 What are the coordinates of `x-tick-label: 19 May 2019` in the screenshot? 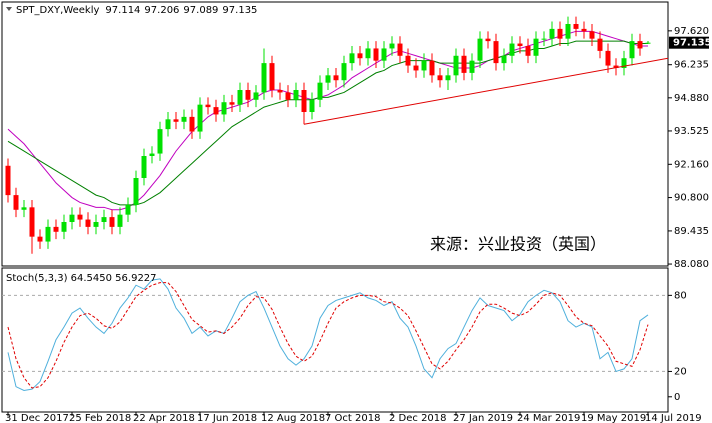 It's located at (613, 418).